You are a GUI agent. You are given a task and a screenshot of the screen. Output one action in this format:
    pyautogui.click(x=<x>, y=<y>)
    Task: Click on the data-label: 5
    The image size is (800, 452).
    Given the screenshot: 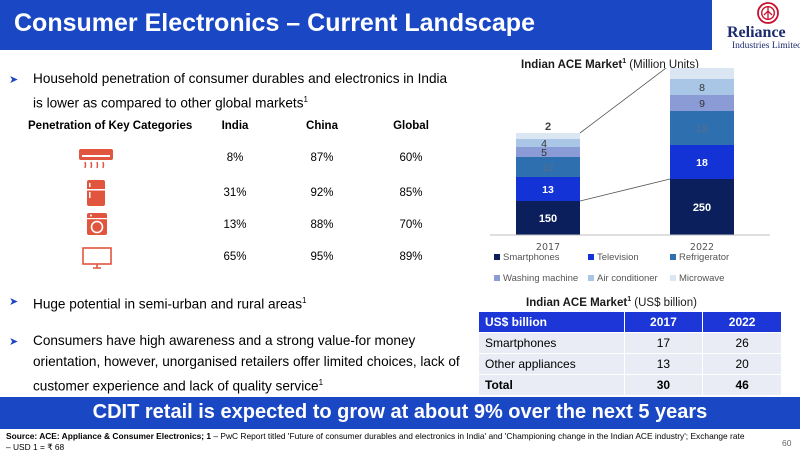 What is the action you would take?
    pyautogui.click(x=544, y=153)
    